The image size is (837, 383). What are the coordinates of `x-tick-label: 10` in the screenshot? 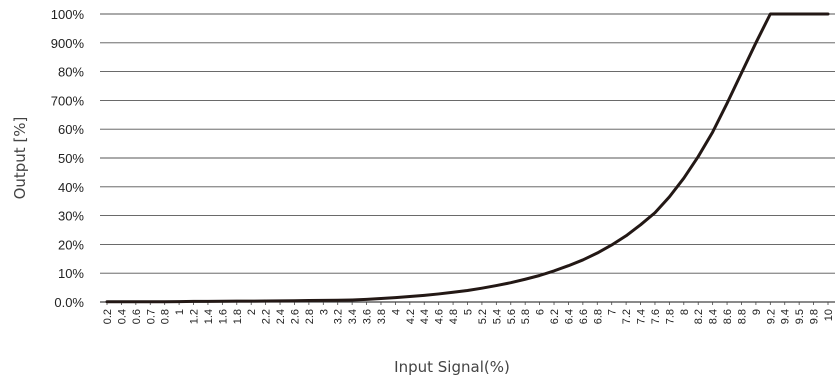 It's located at (829, 315).